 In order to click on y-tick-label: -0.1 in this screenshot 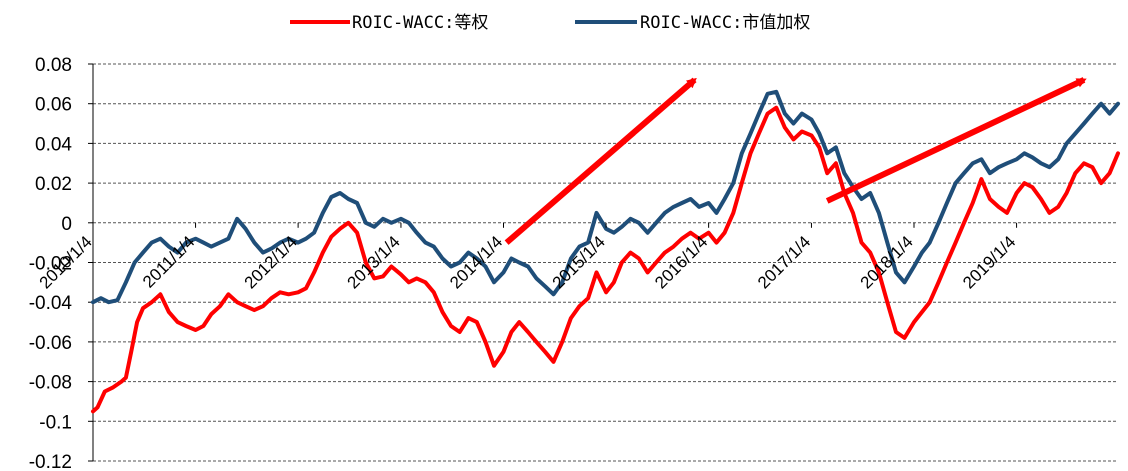, I will do `click(55, 422)`.